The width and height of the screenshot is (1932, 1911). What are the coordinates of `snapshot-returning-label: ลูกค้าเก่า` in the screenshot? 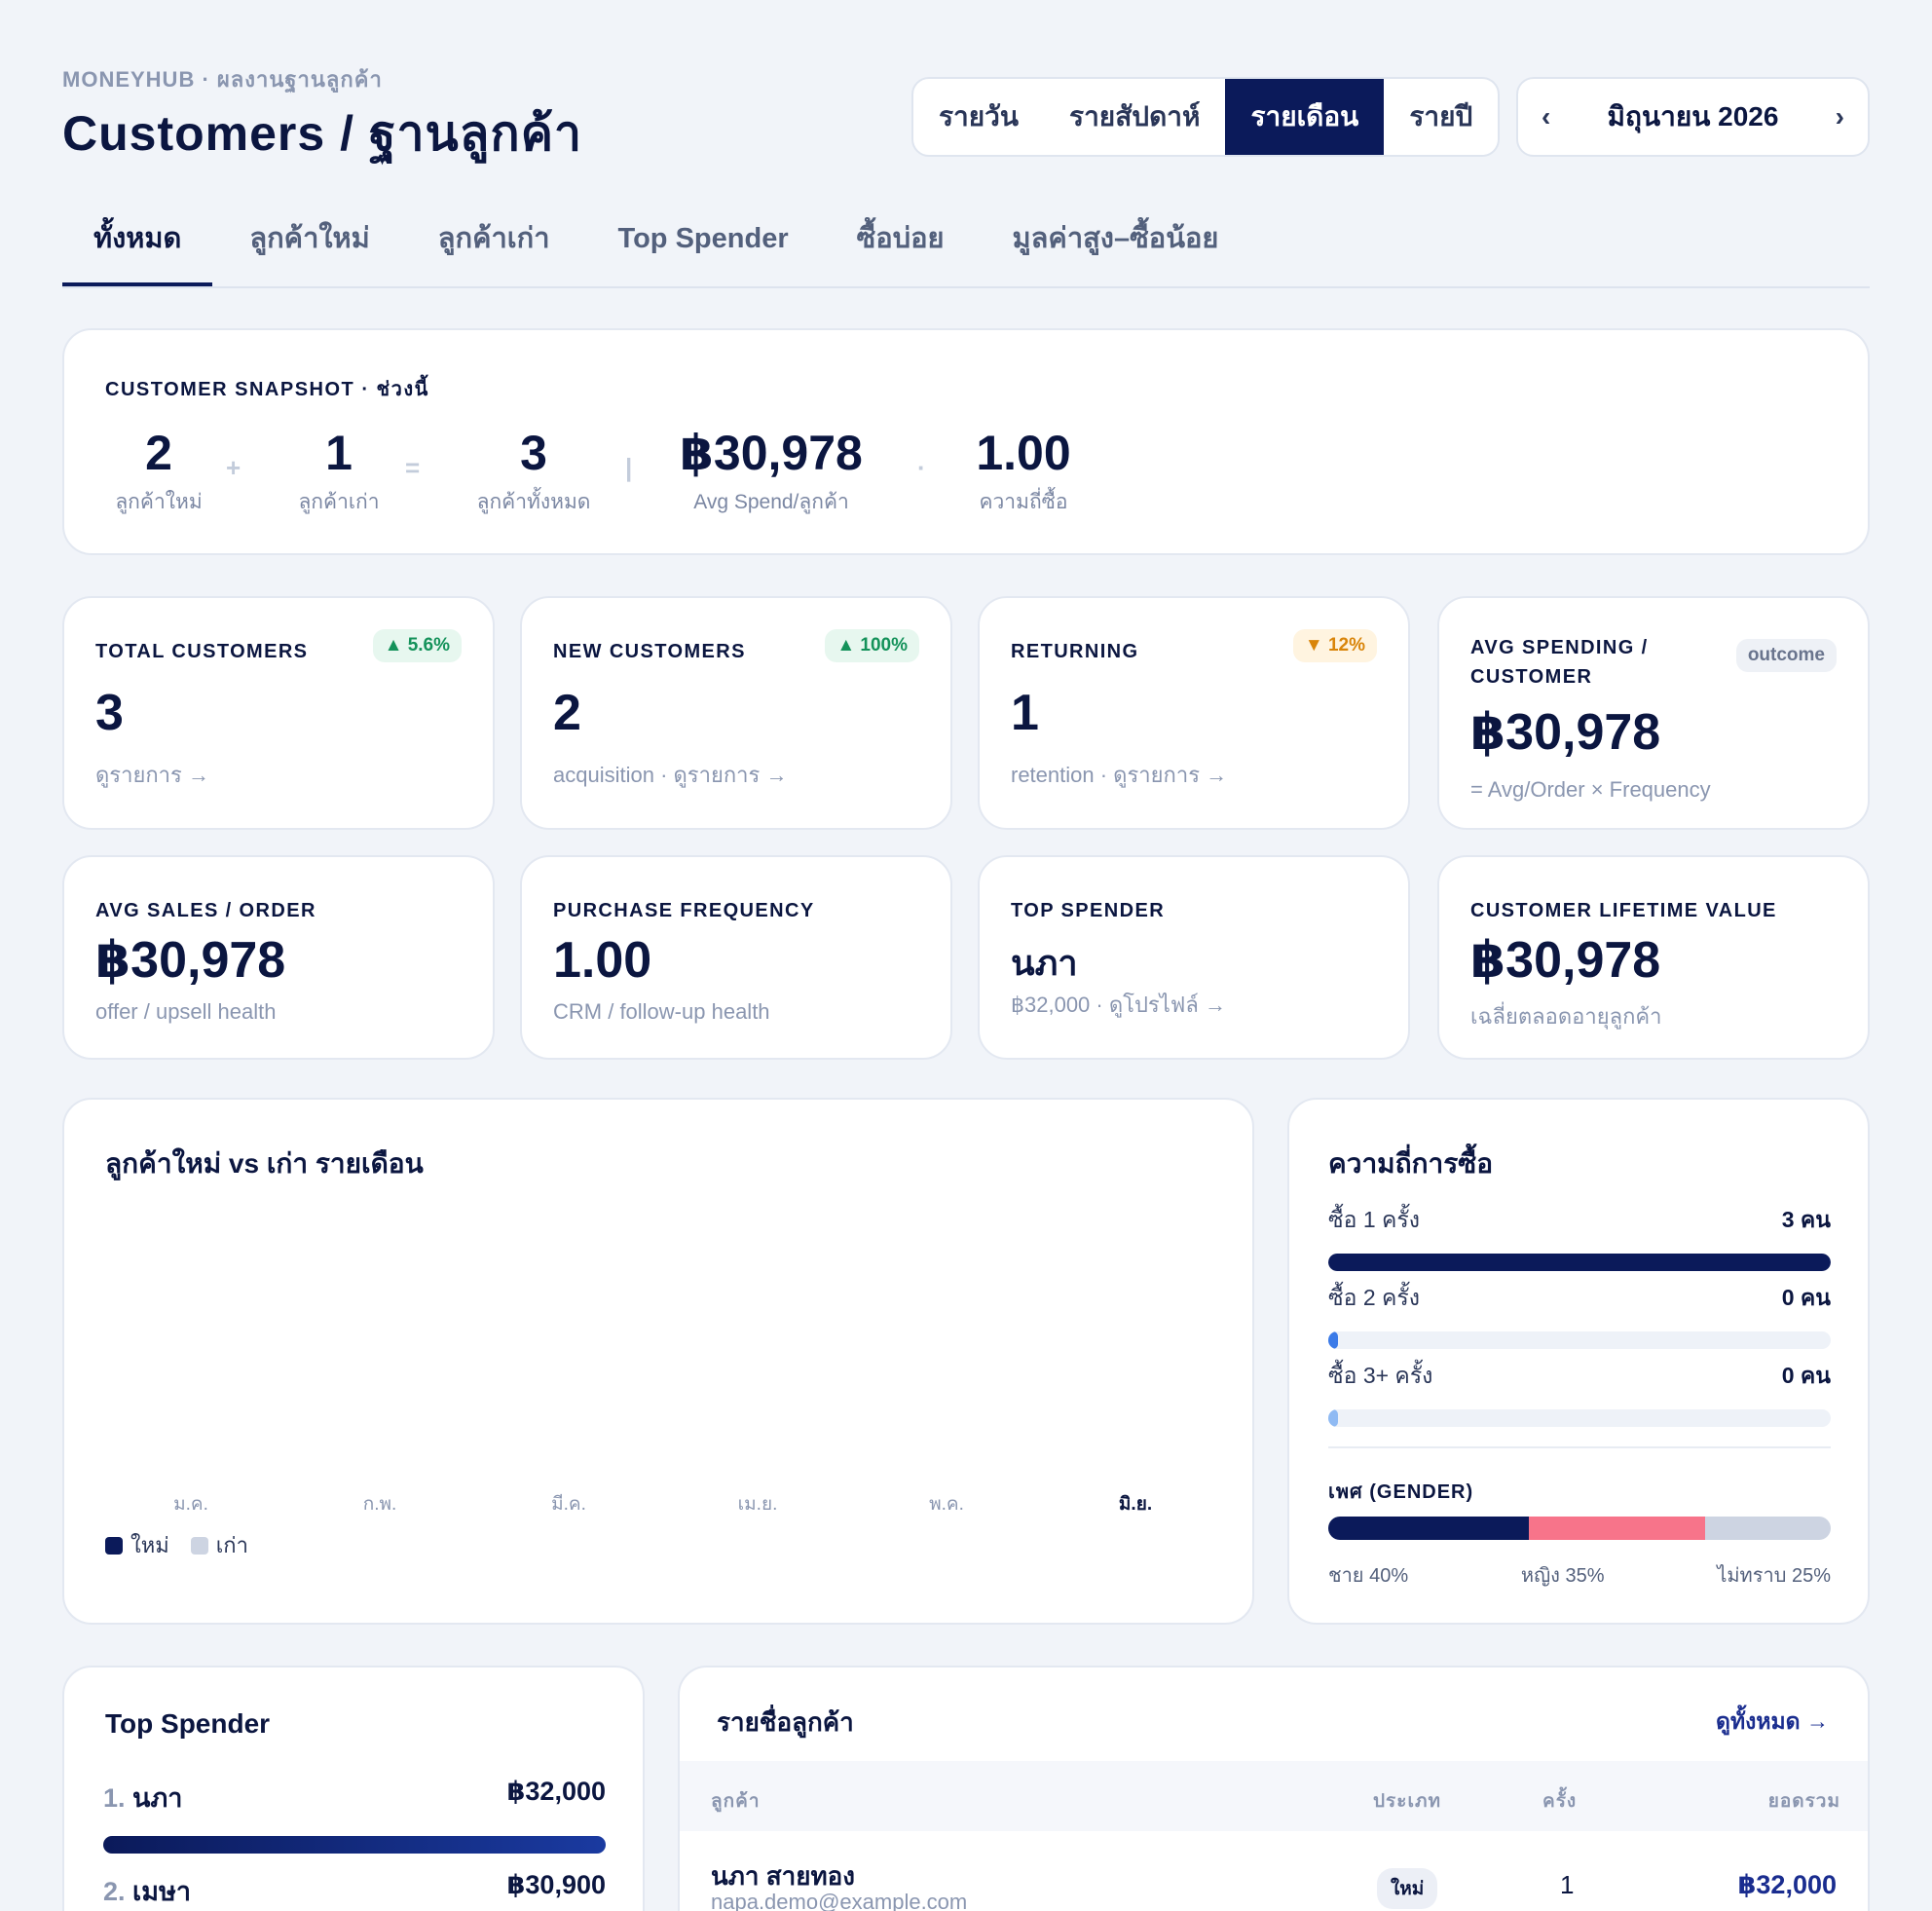 It's located at (339, 502).